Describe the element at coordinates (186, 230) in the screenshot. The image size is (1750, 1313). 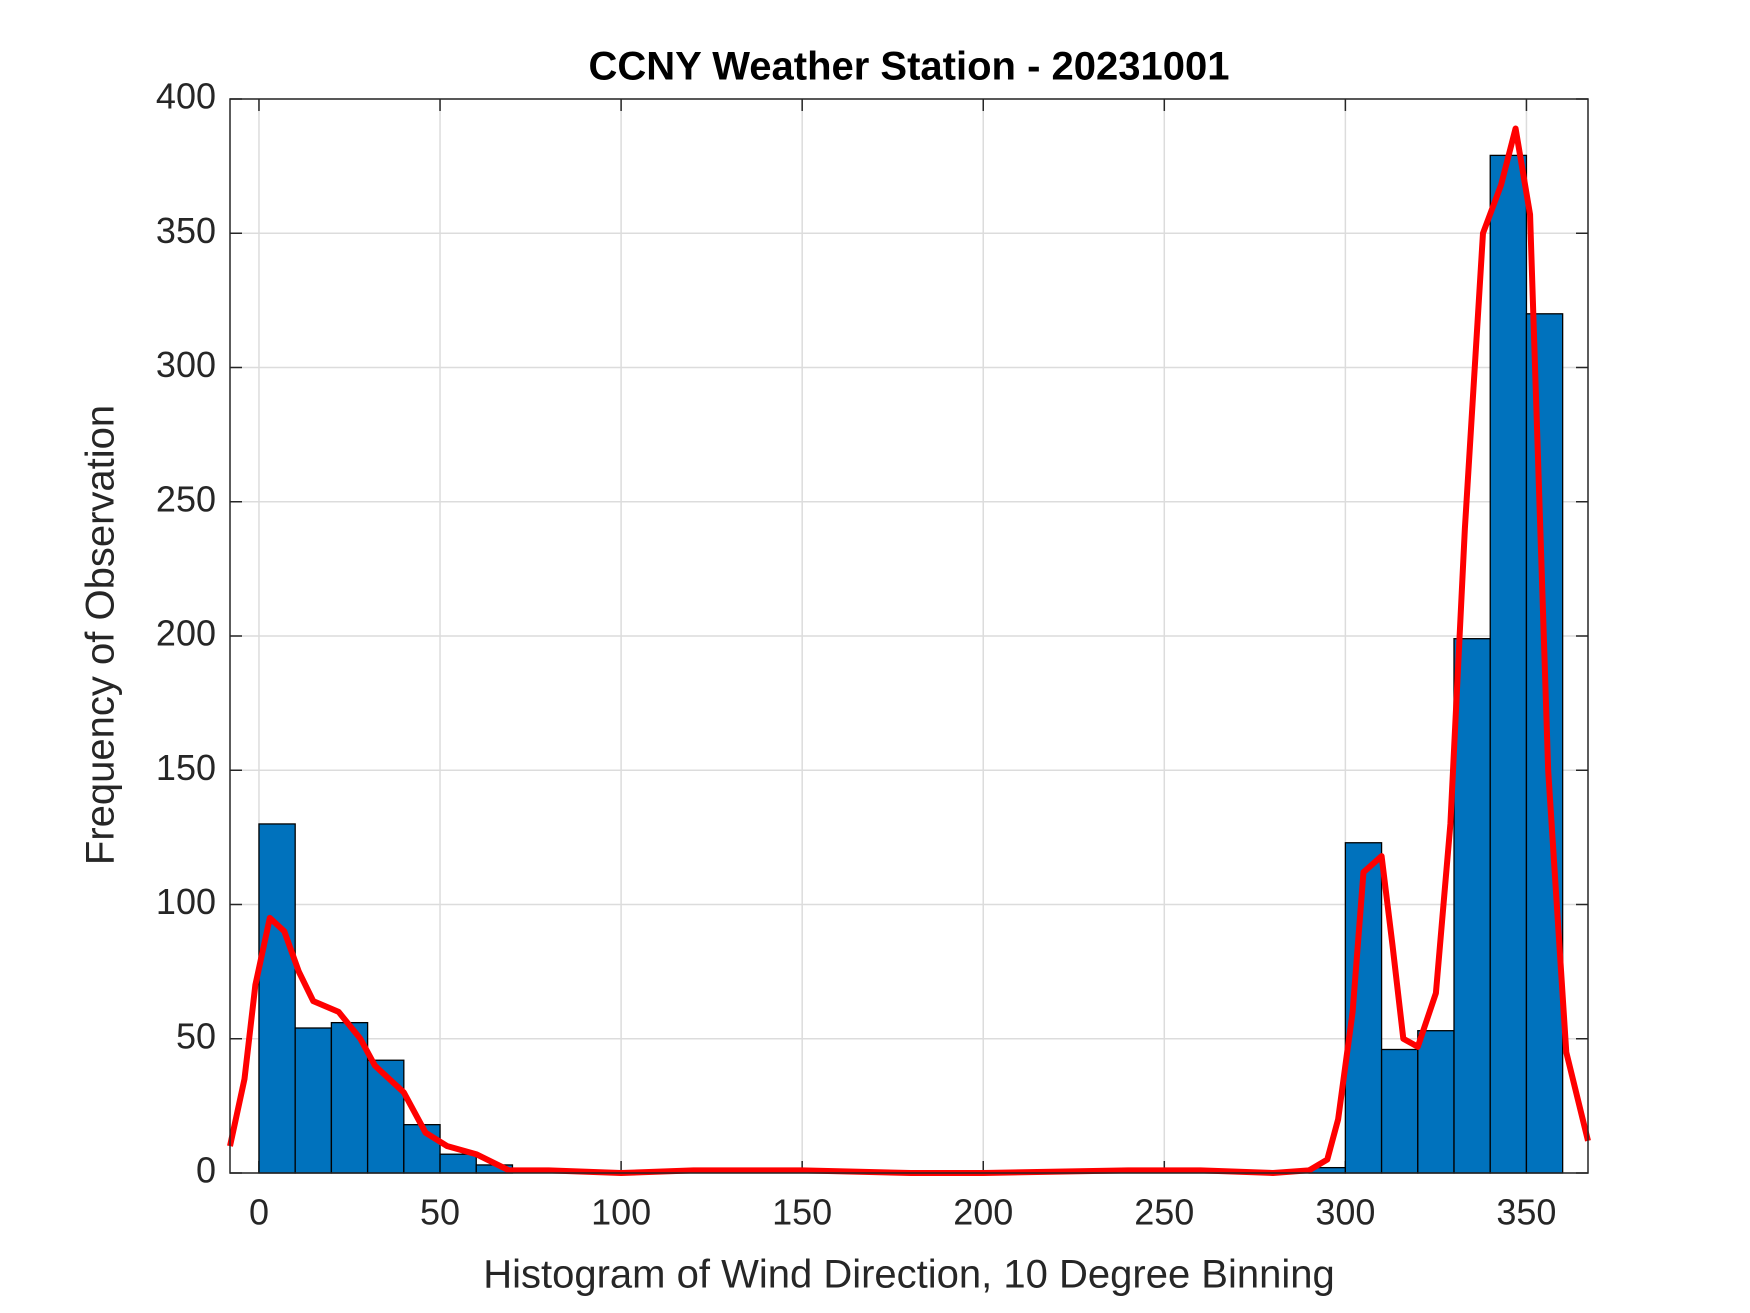
I see `y-tick-label: 350` at that location.